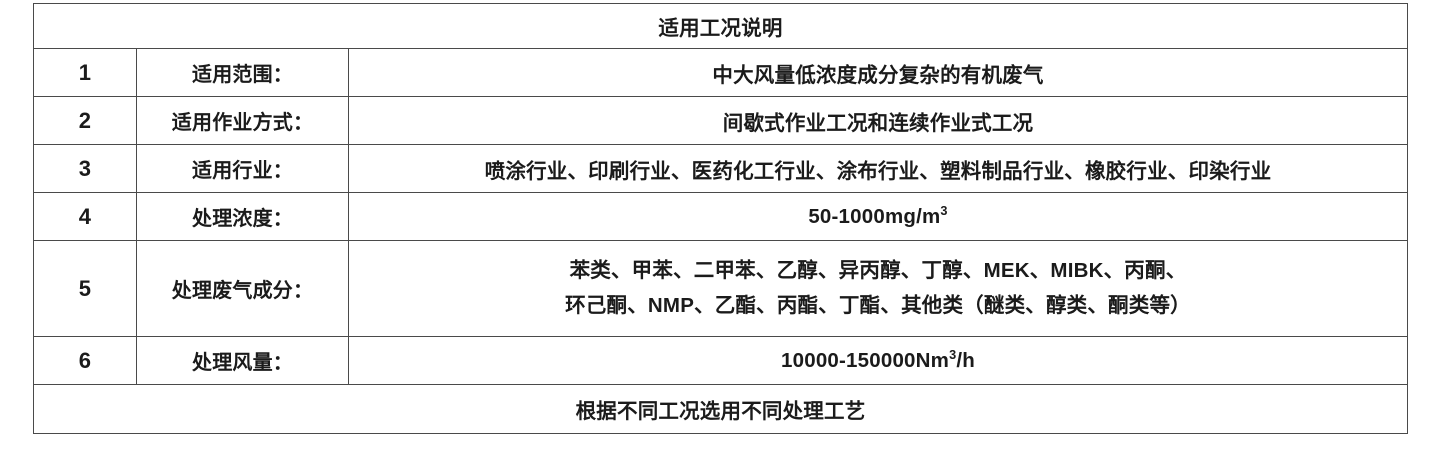 The height and width of the screenshot is (468, 1440). I want to click on row-label-operation-mode: 适用作业方式：, so click(242, 120).